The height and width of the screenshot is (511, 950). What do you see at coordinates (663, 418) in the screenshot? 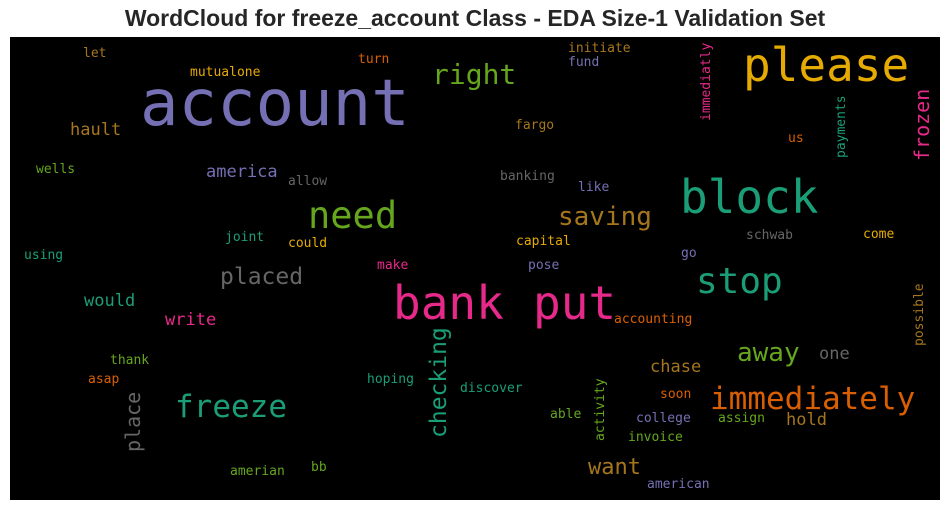
I see `word-college: college` at bounding box center [663, 418].